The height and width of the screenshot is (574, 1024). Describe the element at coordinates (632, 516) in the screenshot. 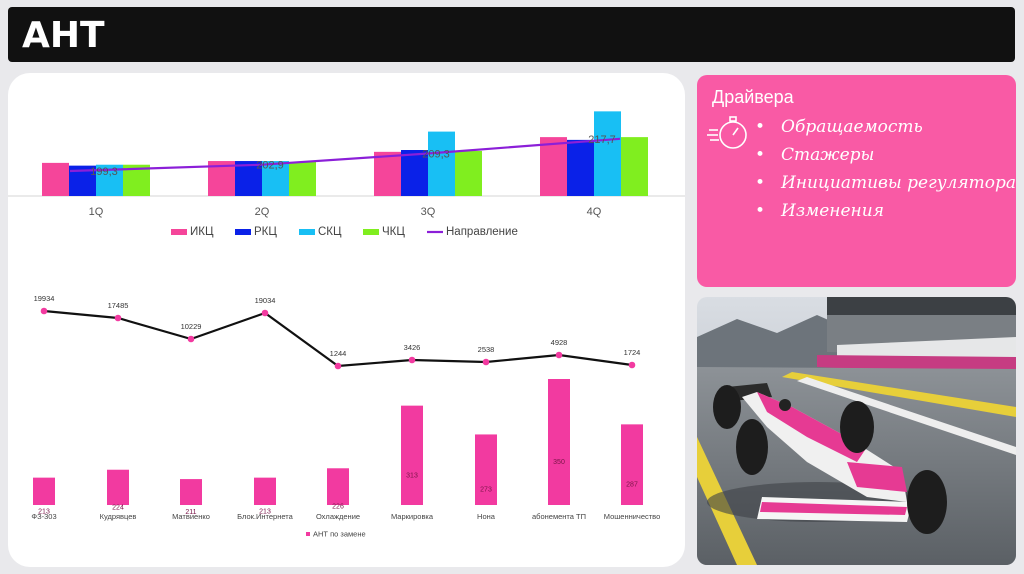

I see `x-tick-label: Мошенничество` at that location.